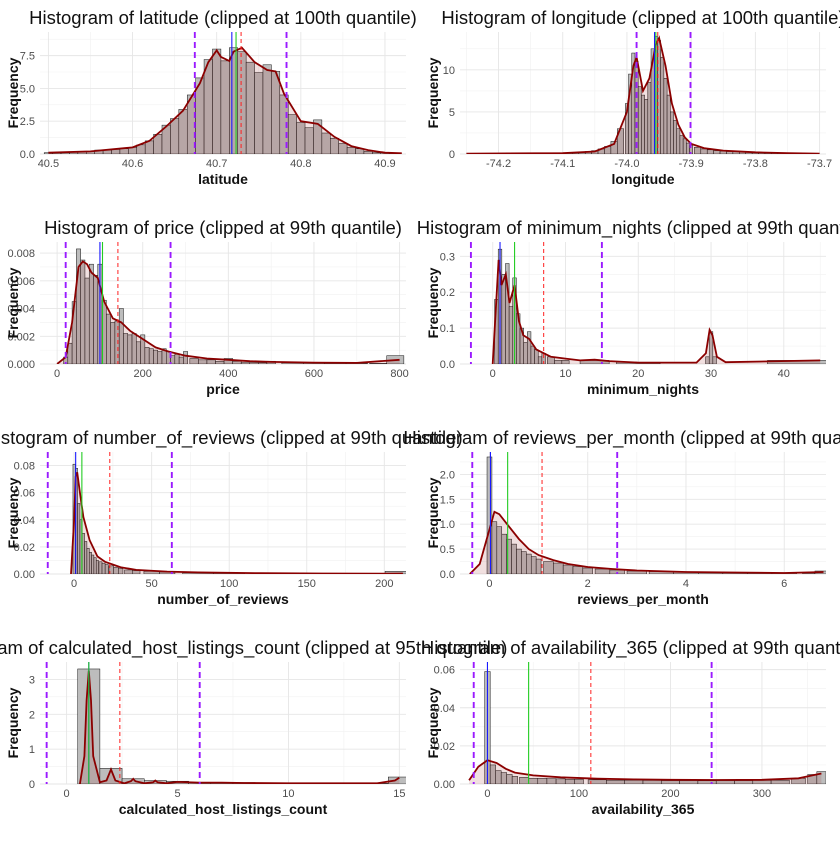 This screenshot has height=845, width=840. What do you see at coordinates (223, 599) in the screenshot?
I see `x-axis-label: number_of_reviews` at bounding box center [223, 599].